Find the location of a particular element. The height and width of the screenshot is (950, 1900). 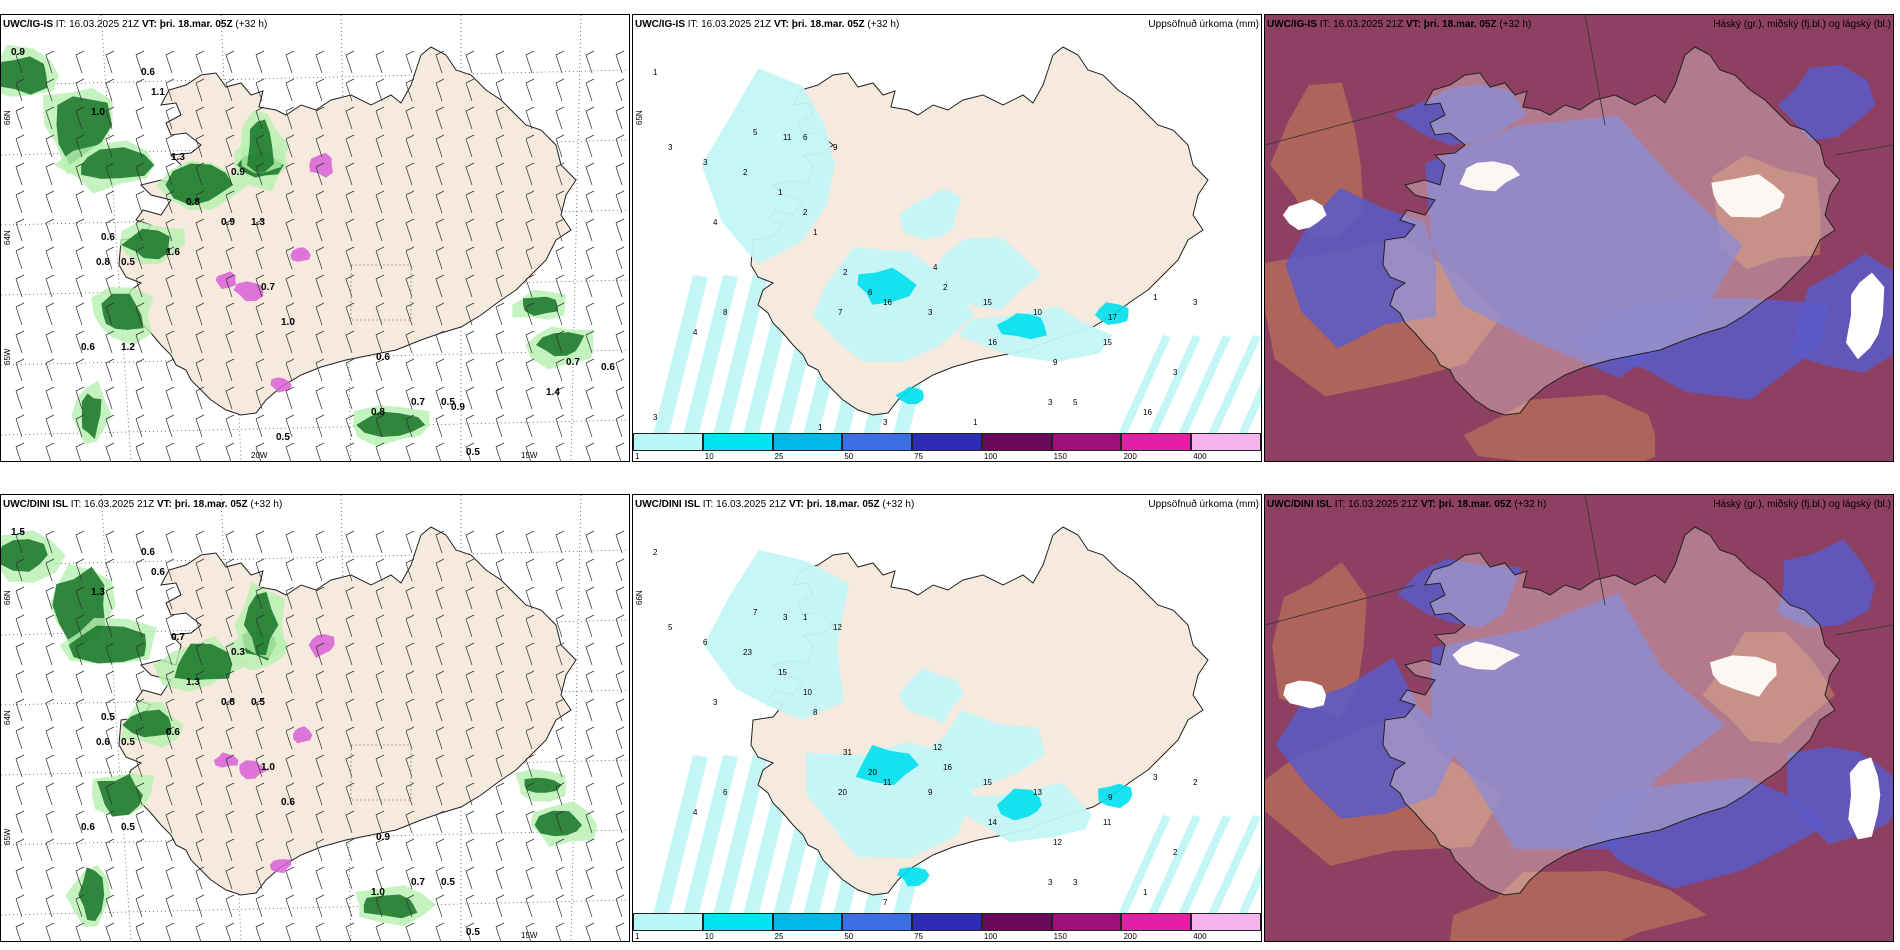

precip-value-label: 6 is located at coordinates (705, 642).